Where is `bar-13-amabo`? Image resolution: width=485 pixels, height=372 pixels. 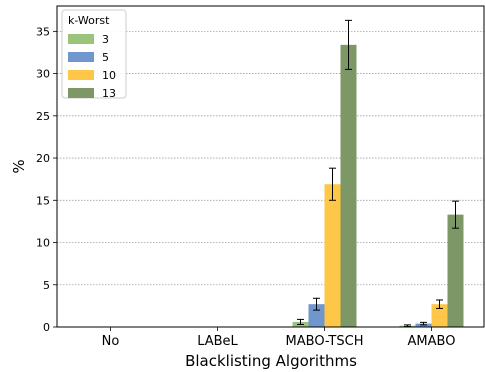
bar-13-amabo is located at coordinates (455, 270).